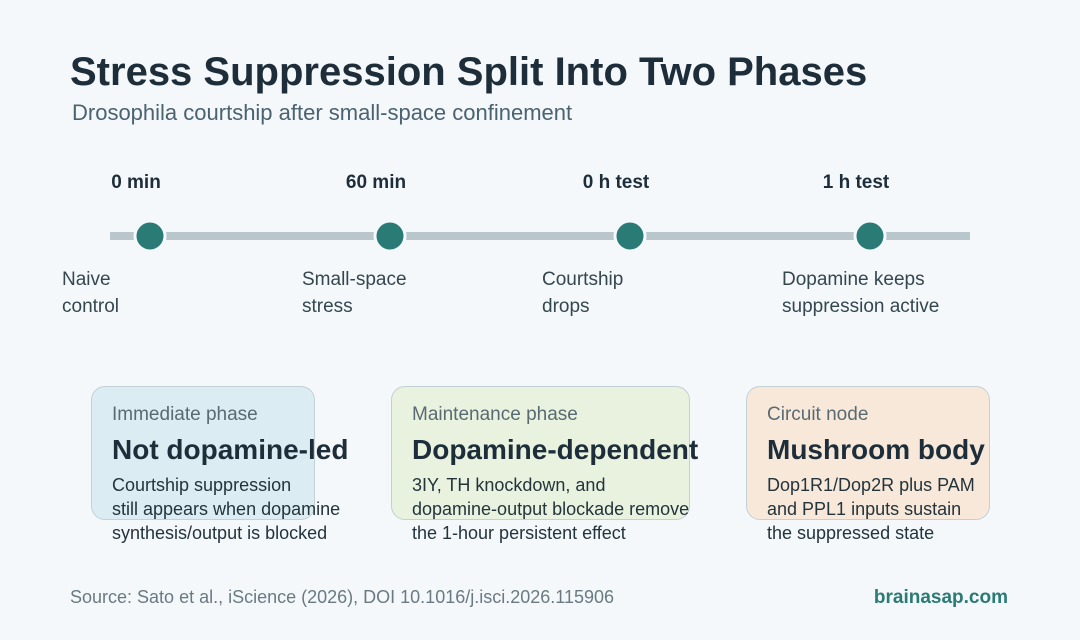 This screenshot has width=1080, height=640. What do you see at coordinates (509, 485) in the screenshot?
I see `body-line: 3IY, TH knockdown, and` at bounding box center [509, 485].